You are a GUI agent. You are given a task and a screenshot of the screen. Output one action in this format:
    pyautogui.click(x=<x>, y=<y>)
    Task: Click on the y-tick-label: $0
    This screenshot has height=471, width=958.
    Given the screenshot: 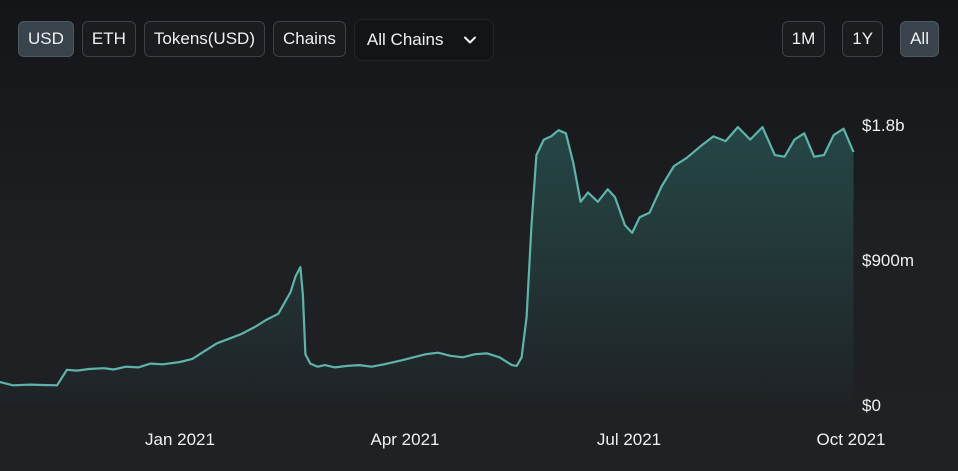 What is the action you would take?
    pyautogui.click(x=871, y=405)
    